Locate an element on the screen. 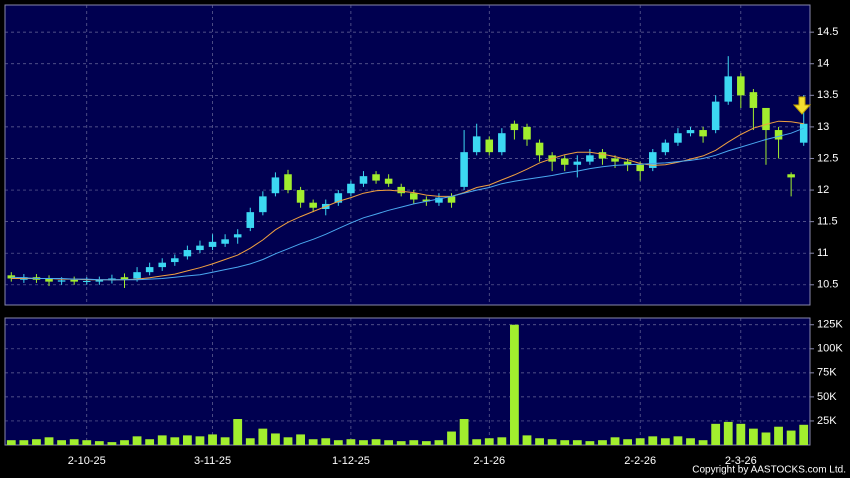 The width and height of the screenshot is (850, 478). y-tick-label: 12 is located at coordinates (823, 190).